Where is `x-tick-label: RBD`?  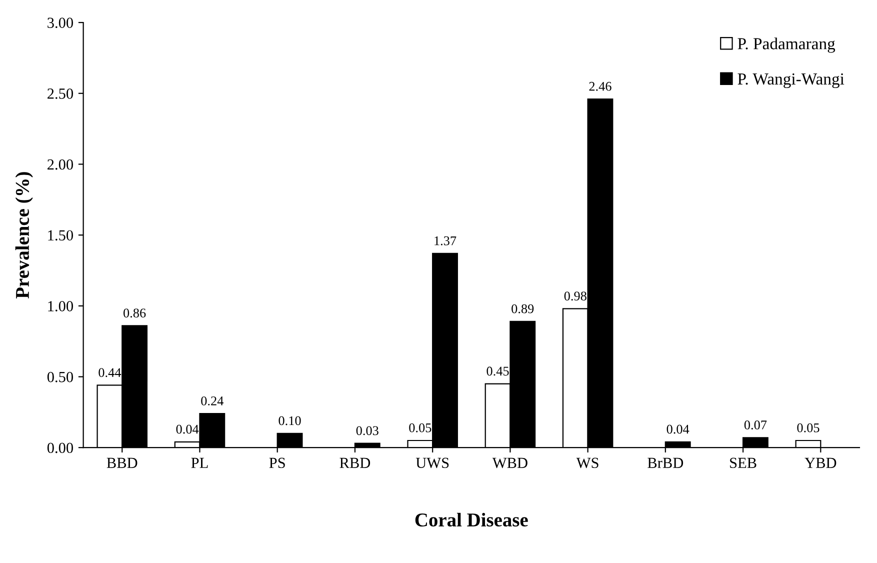 x-tick-label: RBD is located at coordinates (355, 463).